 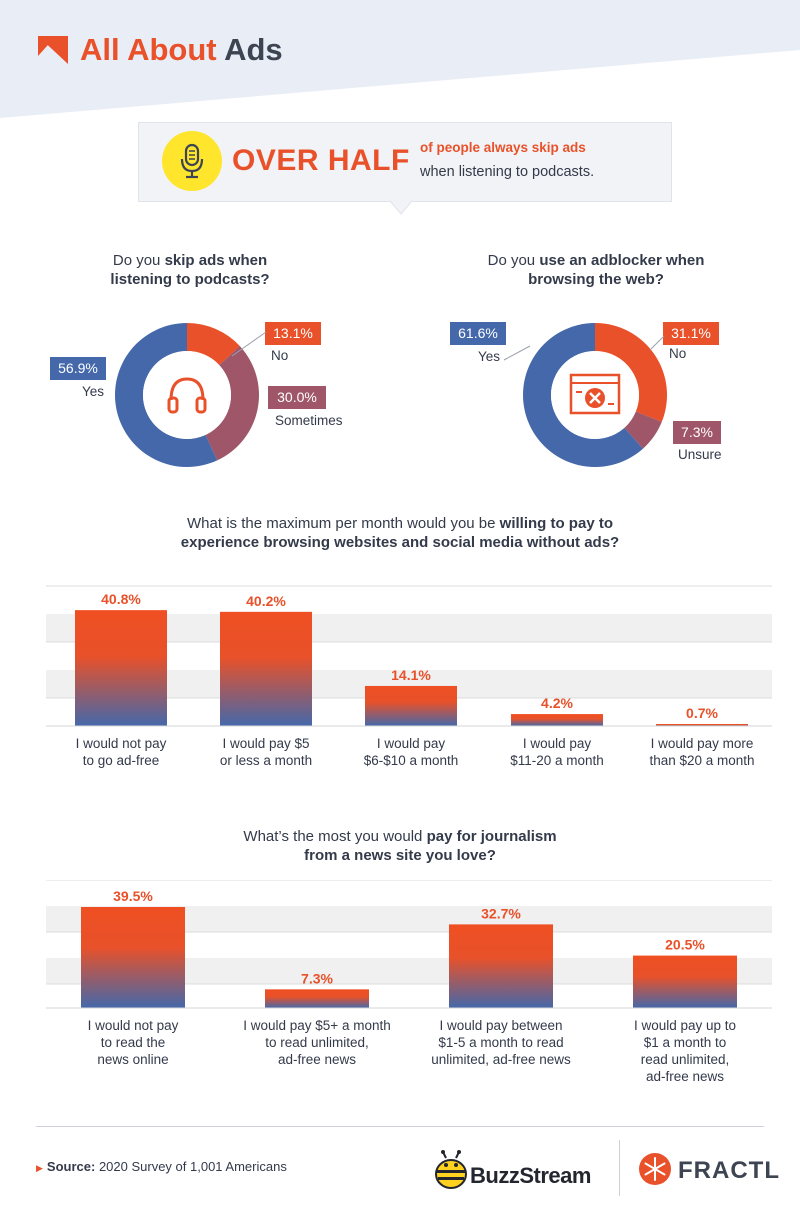 I want to click on donut1-center, so click(x=187, y=395).